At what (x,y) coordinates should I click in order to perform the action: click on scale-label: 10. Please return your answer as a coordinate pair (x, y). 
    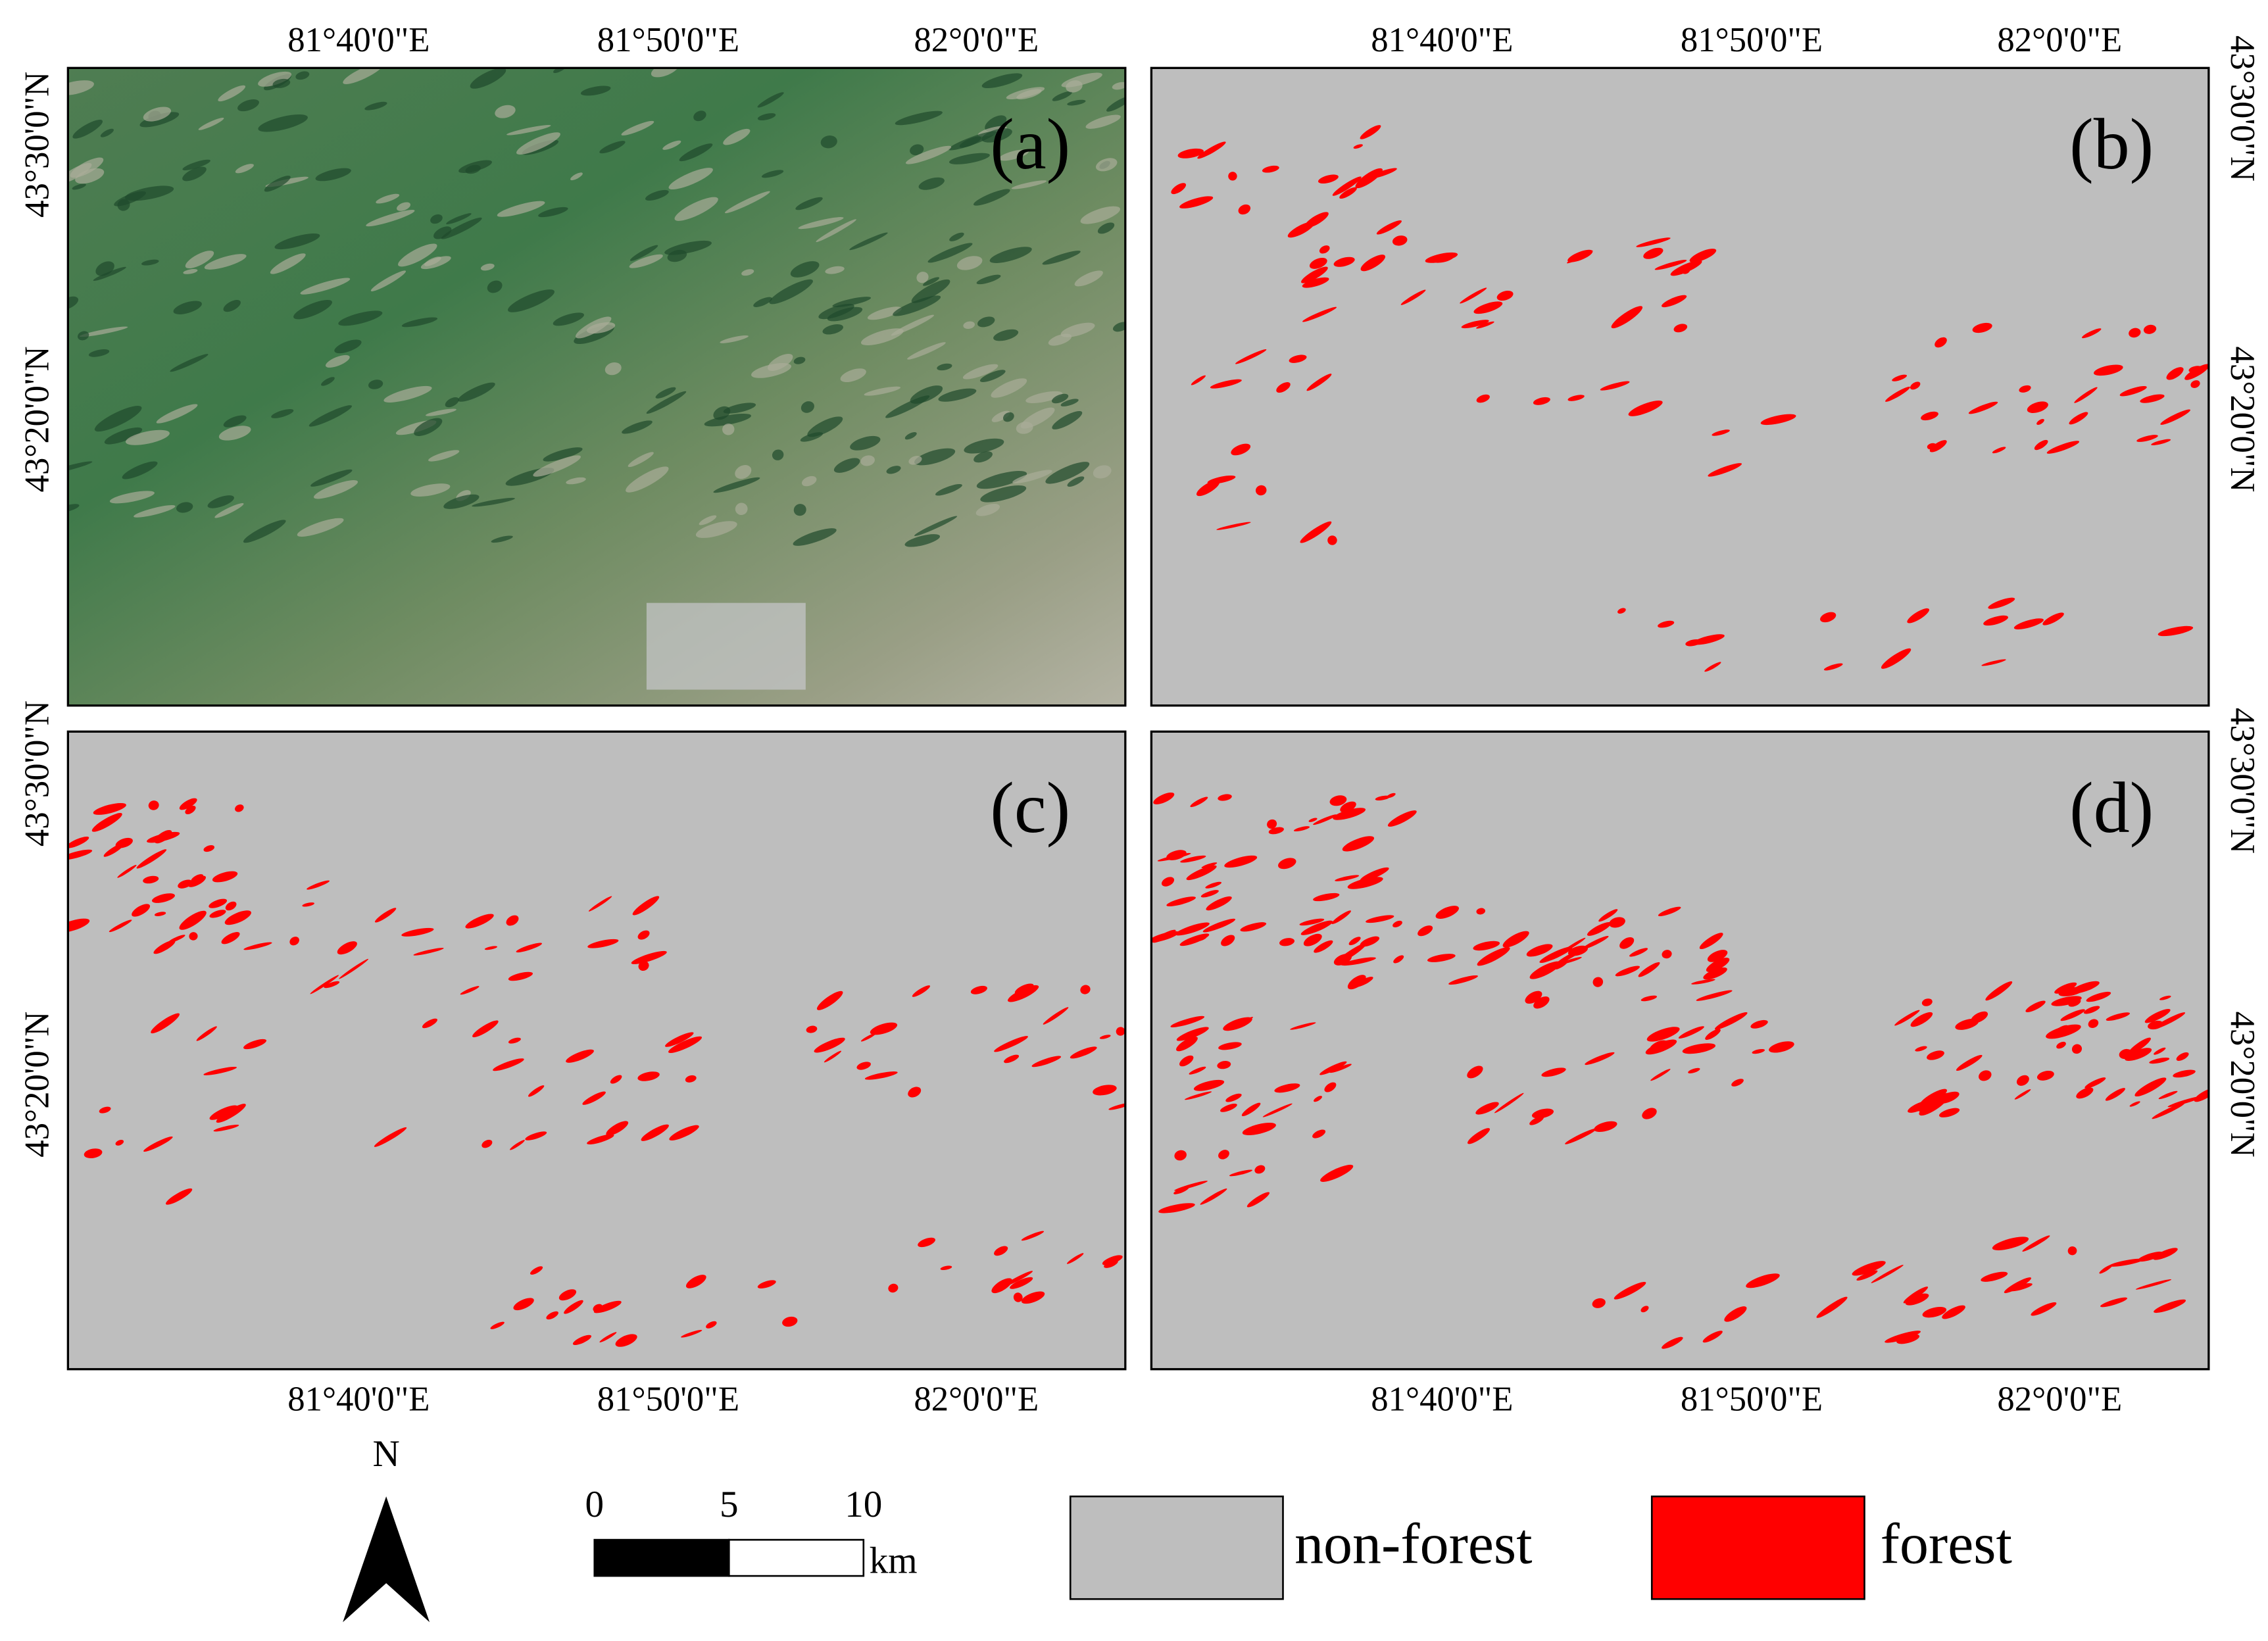
    Looking at the image, I should click on (864, 1505).